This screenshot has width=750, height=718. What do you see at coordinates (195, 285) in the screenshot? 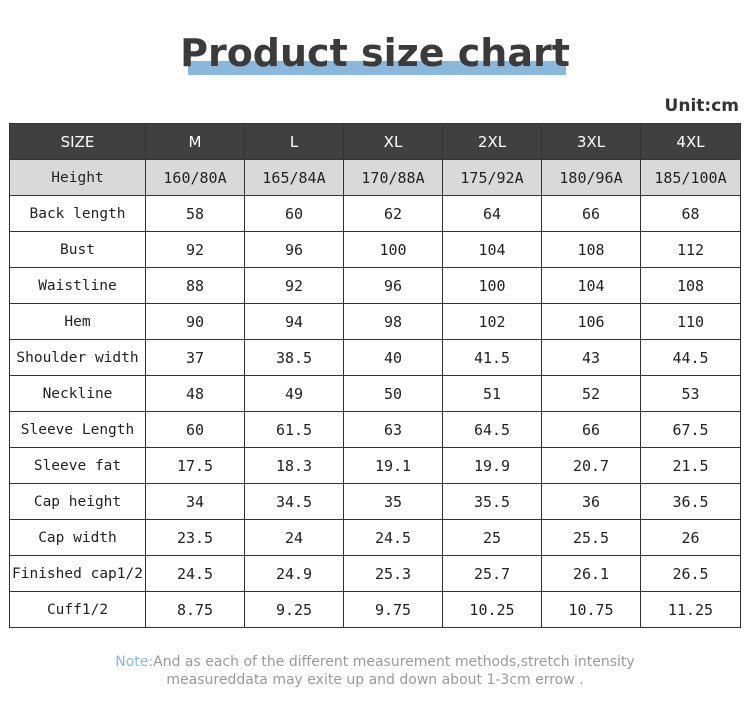
I see `table-cell: 88` at bounding box center [195, 285].